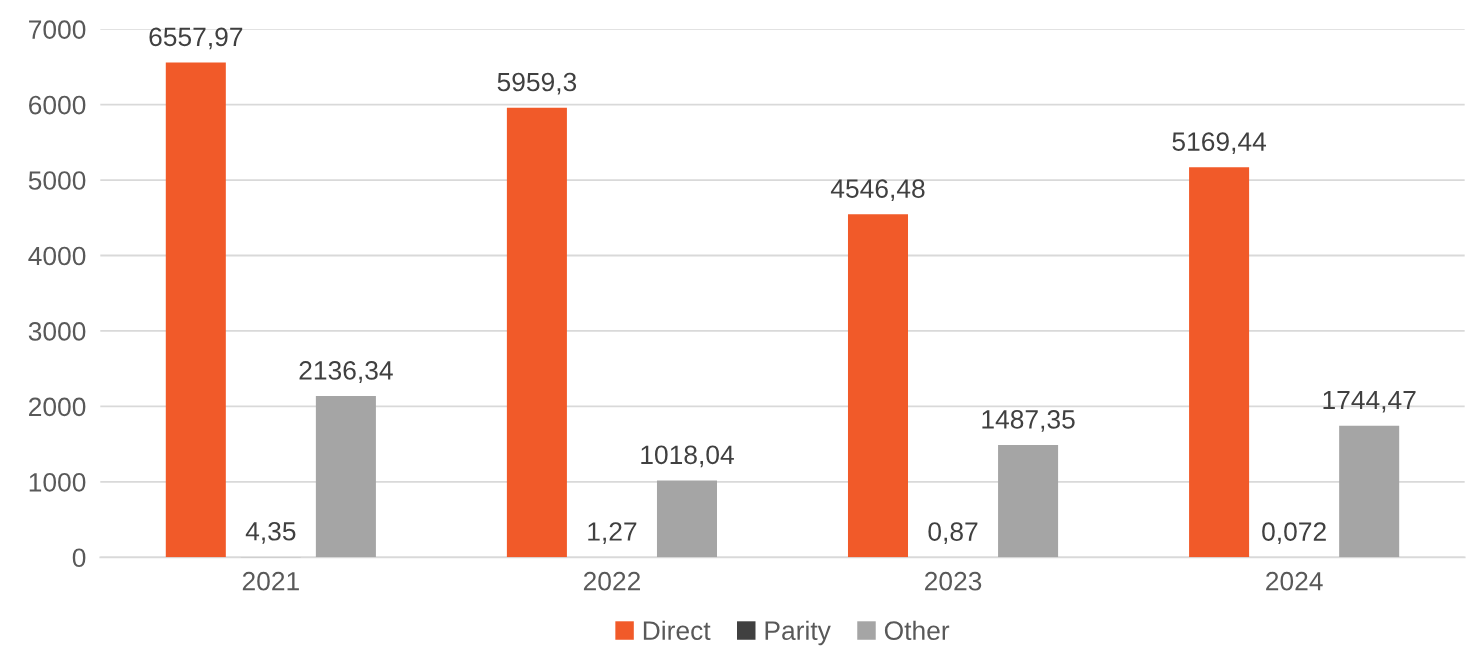 The image size is (1475, 648). What do you see at coordinates (953, 581) in the screenshot?
I see `x-tick-label: 2023` at bounding box center [953, 581].